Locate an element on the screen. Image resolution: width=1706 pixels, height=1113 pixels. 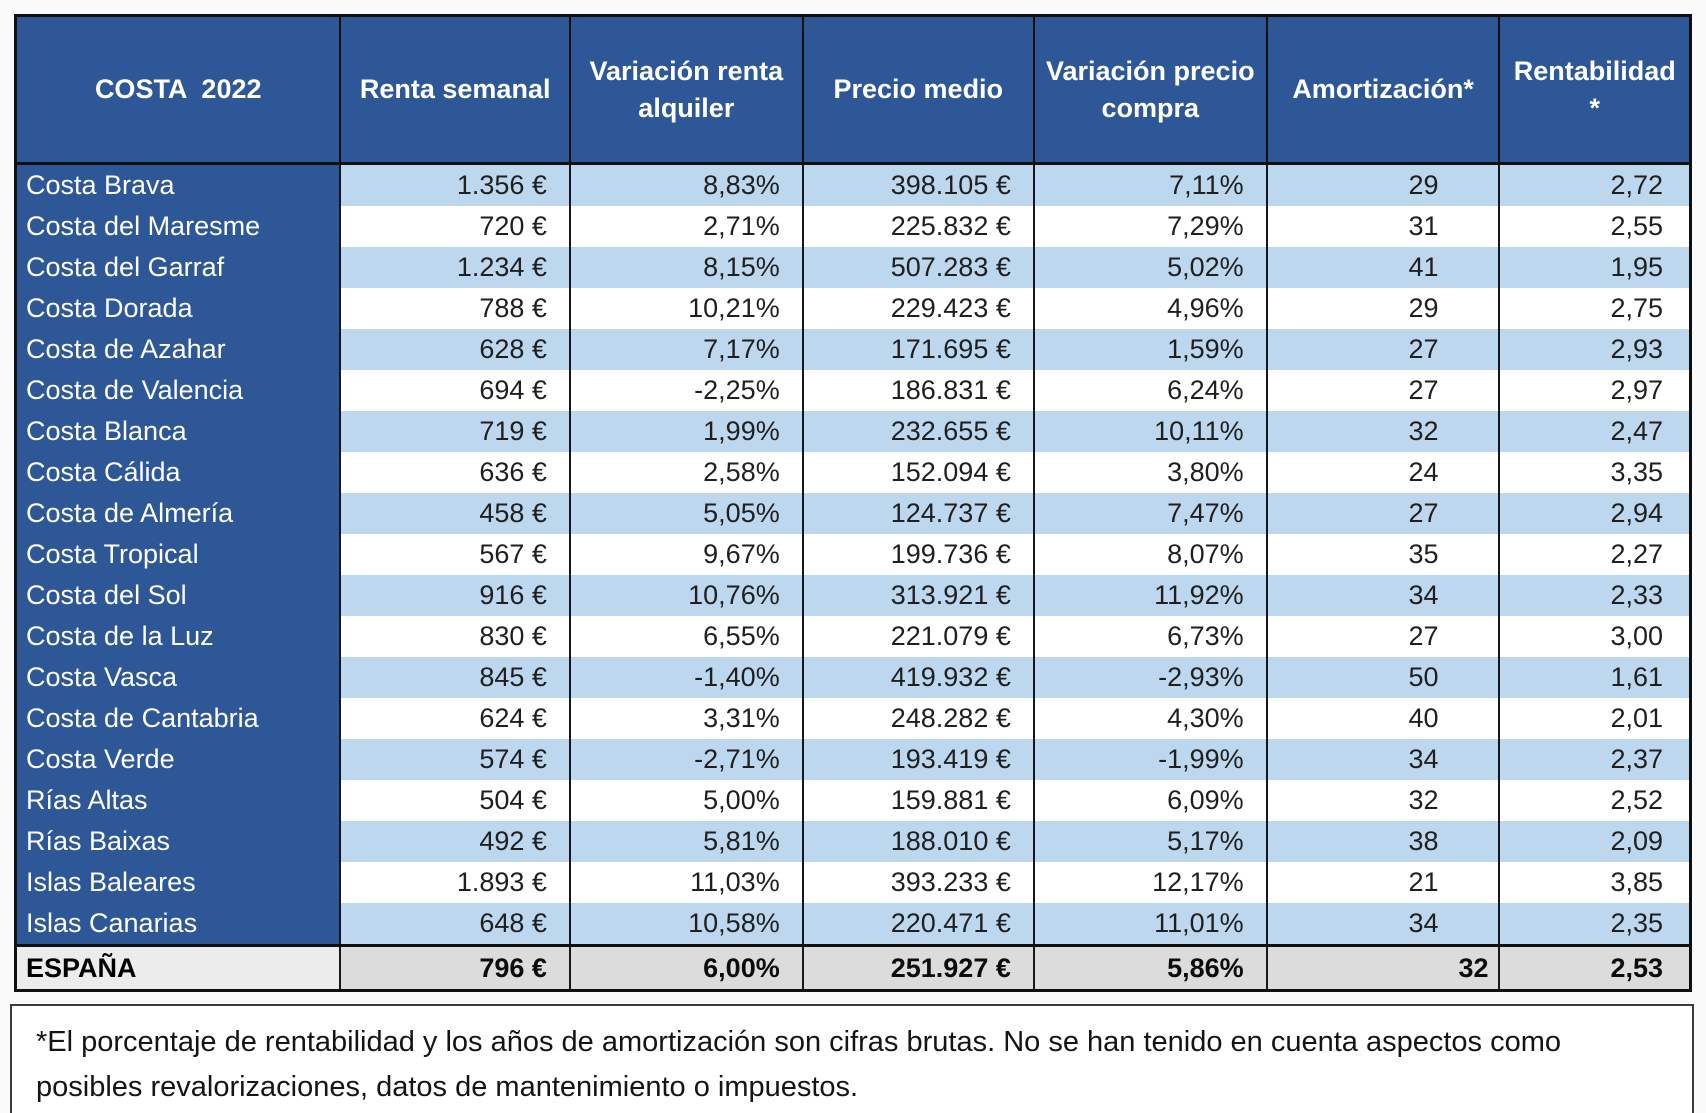
renta-semanal-cell: 492 € is located at coordinates (454, 841).